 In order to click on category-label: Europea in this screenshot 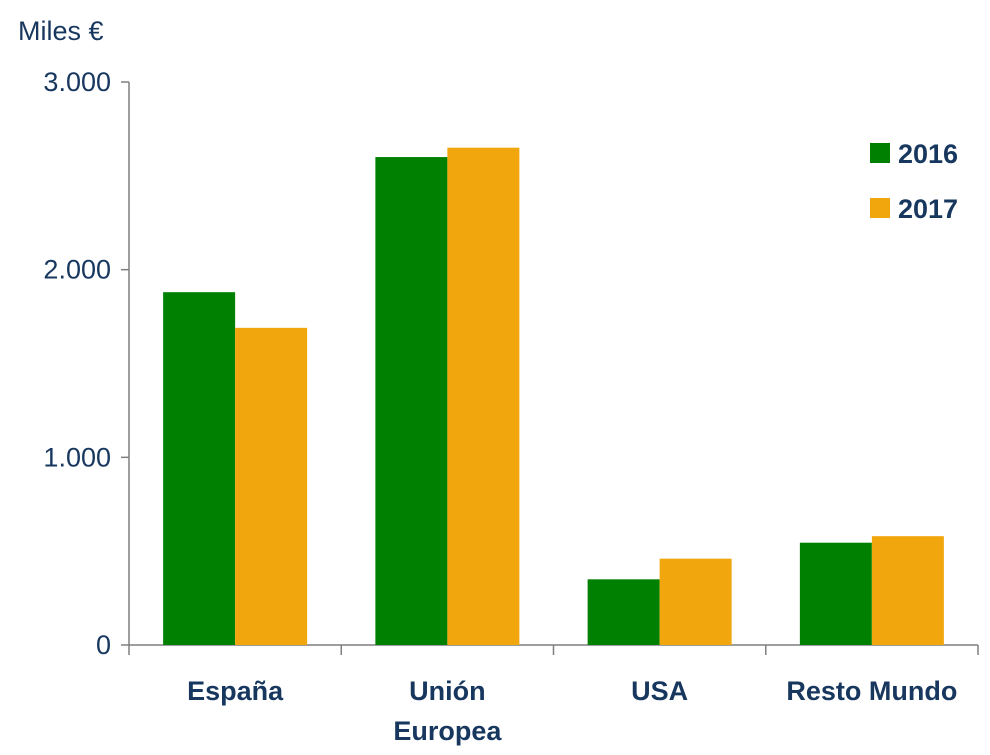, I will do `click(447, 731)`.